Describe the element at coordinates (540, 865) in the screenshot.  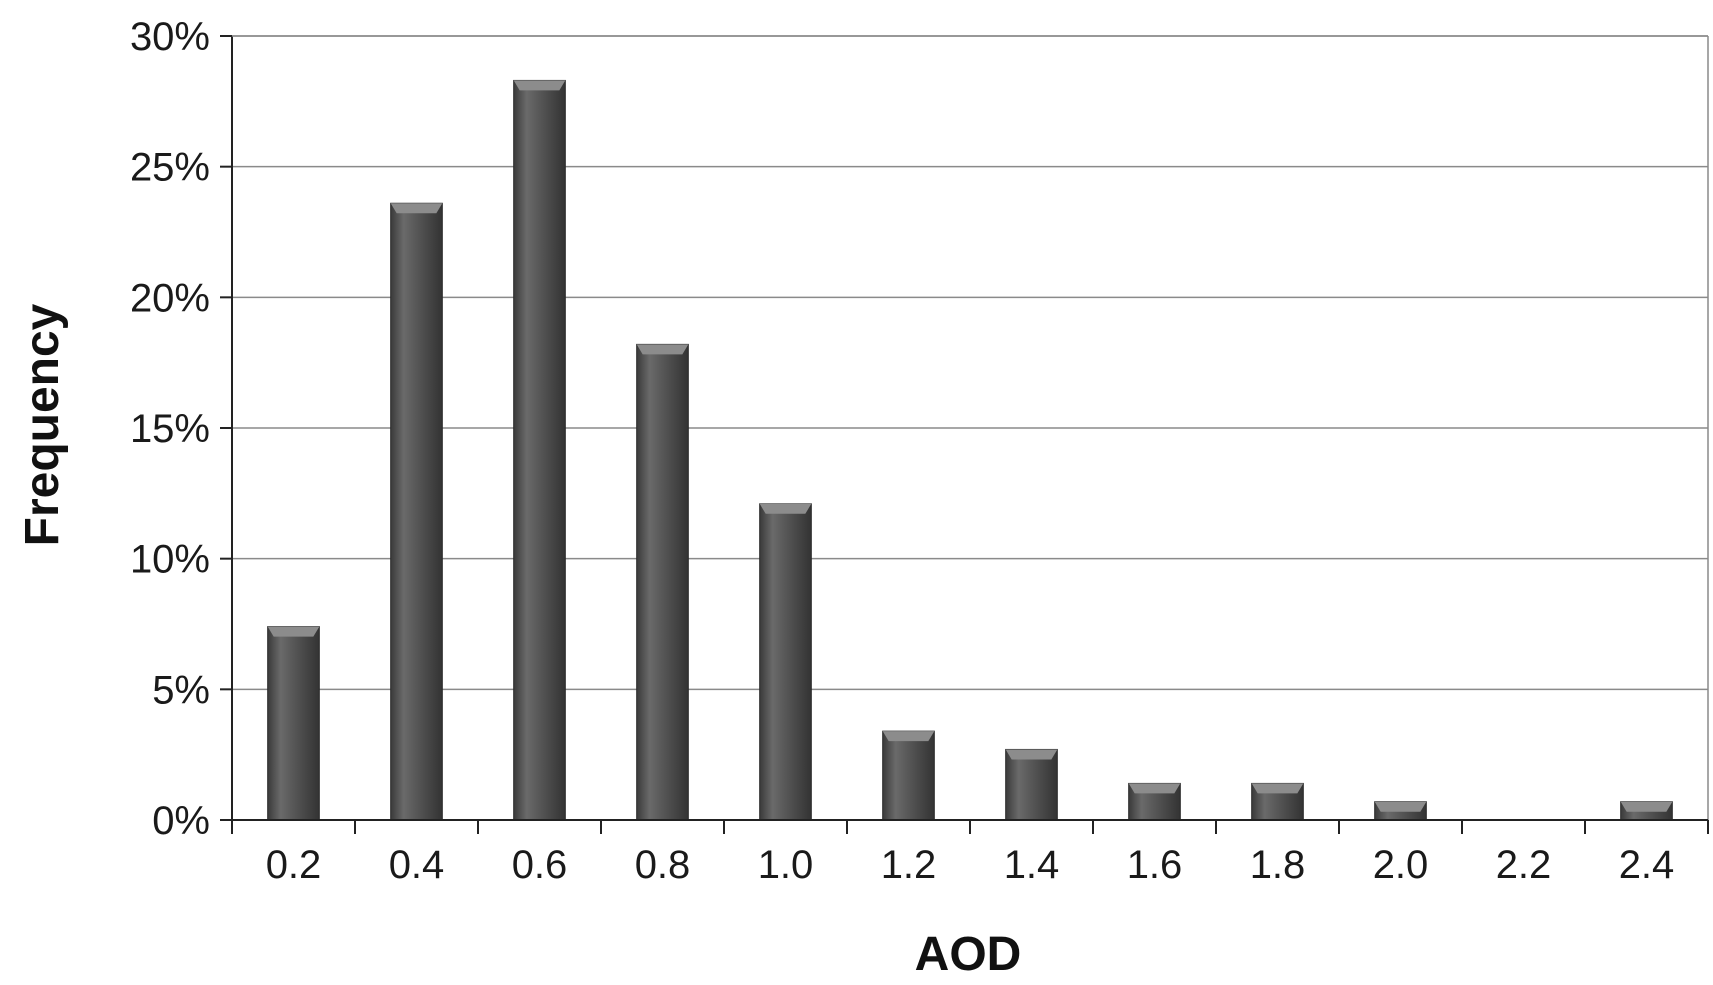
I see `x-tick-label: 0.6` at that location.